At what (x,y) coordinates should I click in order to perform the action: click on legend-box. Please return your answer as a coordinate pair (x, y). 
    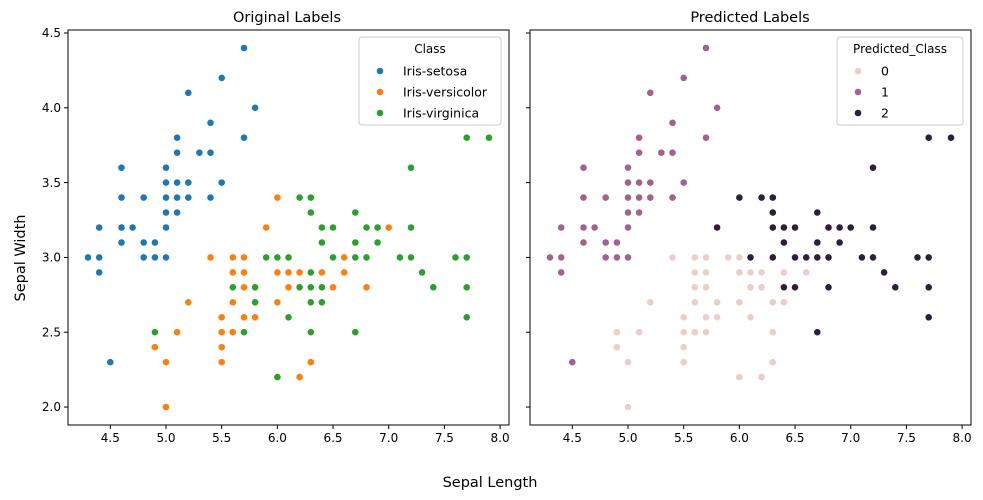
    Looking at the image, I should click on (430, 81).